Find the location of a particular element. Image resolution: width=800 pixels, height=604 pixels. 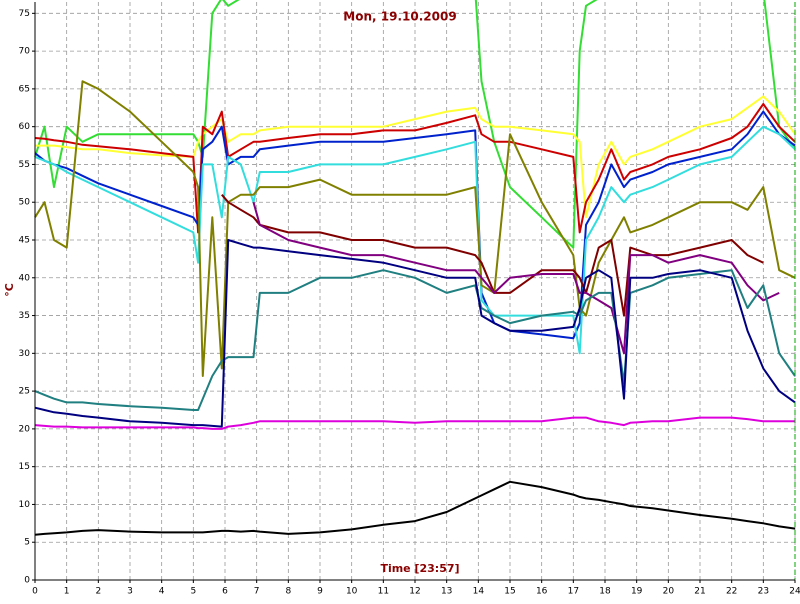

x-tick-label: 20 is located at coordinates (669, 592).